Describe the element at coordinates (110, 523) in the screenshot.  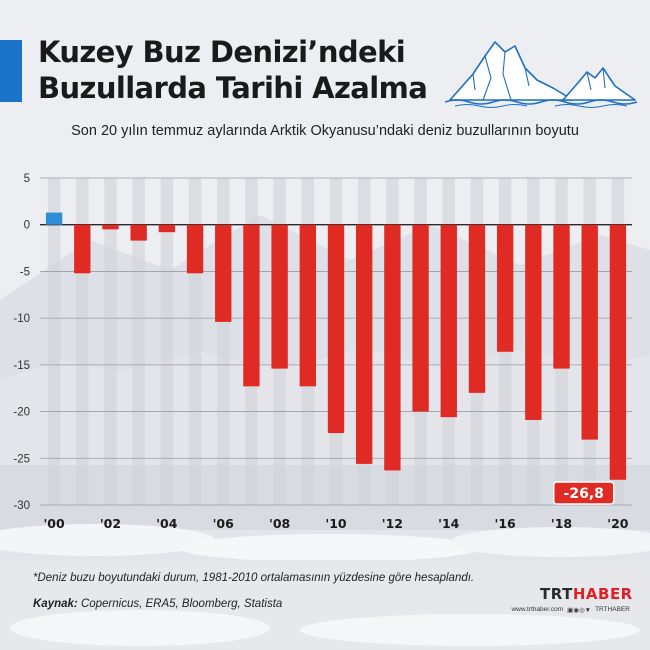
I see `x-tick-label: '02` at that location.